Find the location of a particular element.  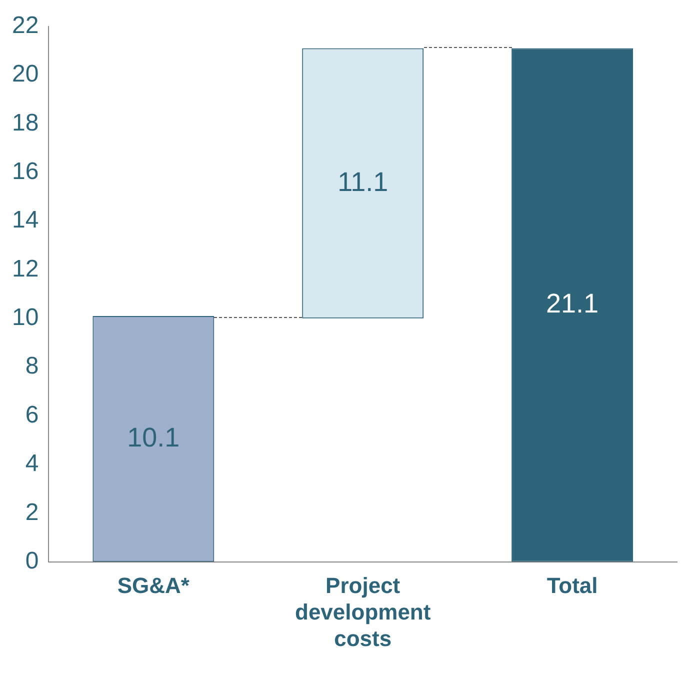

y-tick-label: 18 is located at coordinates (25, 122).